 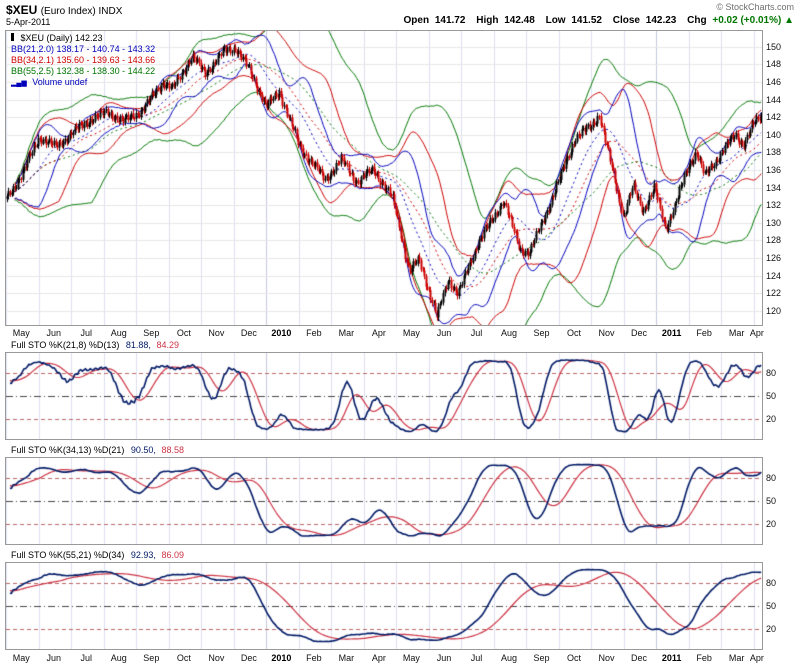 I want to click on price-tick-label: 144, so click(x=774, y=99).